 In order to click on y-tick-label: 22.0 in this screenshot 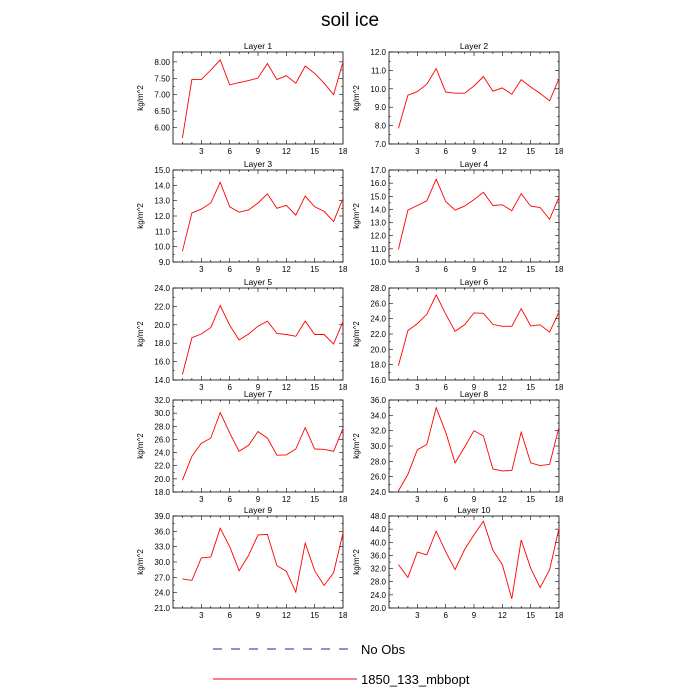, I will do `click(162, 306)`.